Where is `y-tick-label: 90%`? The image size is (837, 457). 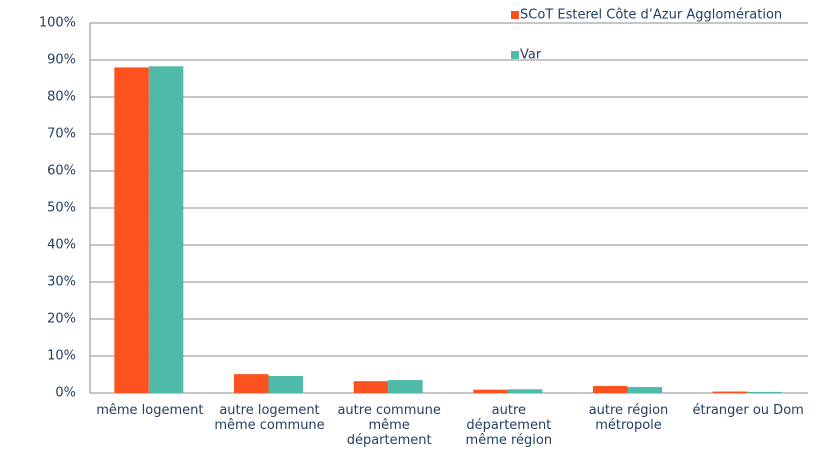
y-tick-label: 90% is located at coordinates (61, 60).